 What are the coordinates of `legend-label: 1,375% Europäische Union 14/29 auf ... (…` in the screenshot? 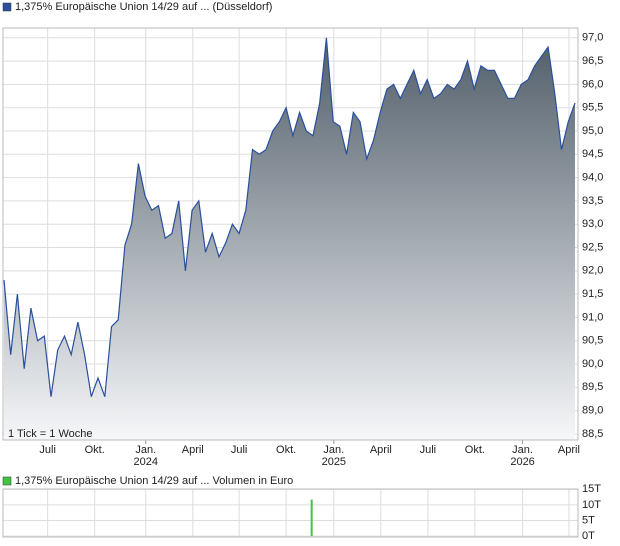 It's located at (143, 7).